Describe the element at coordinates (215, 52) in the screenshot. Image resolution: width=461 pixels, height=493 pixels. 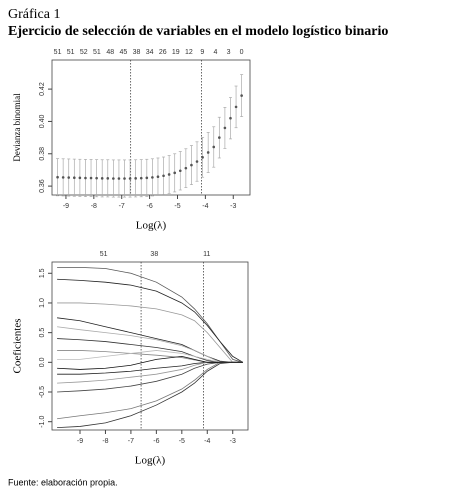
I see `top-tick-label: 4` at that location.